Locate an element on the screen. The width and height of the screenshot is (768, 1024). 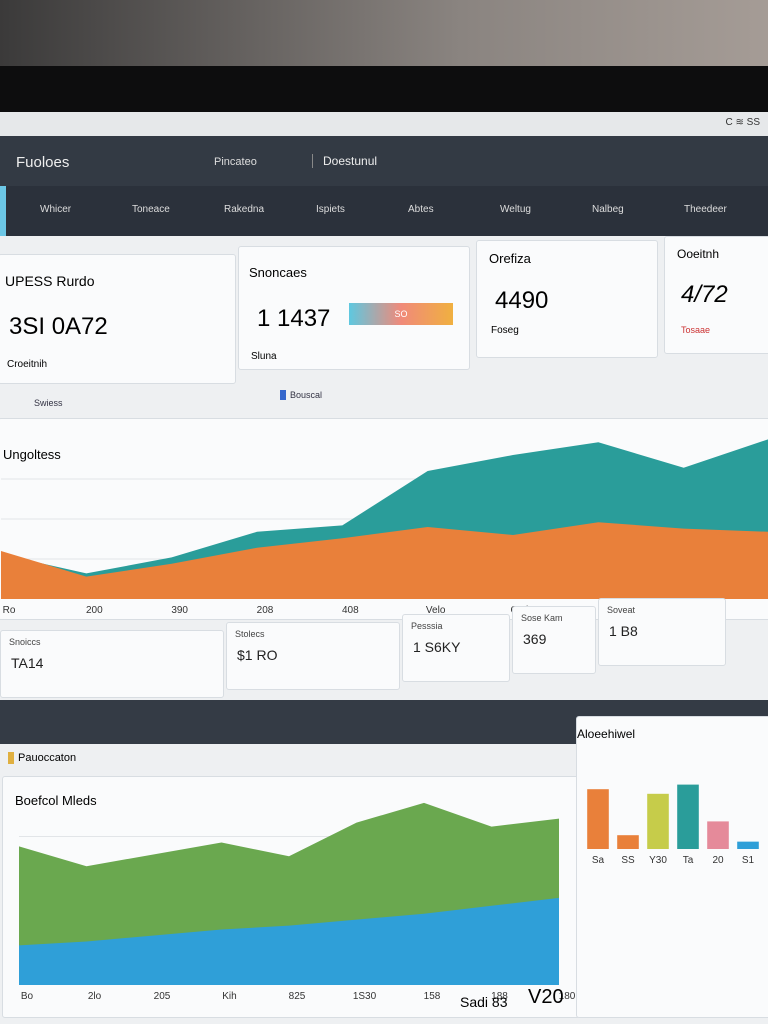
tab: Doestunul is located at coordinates (344, 161).